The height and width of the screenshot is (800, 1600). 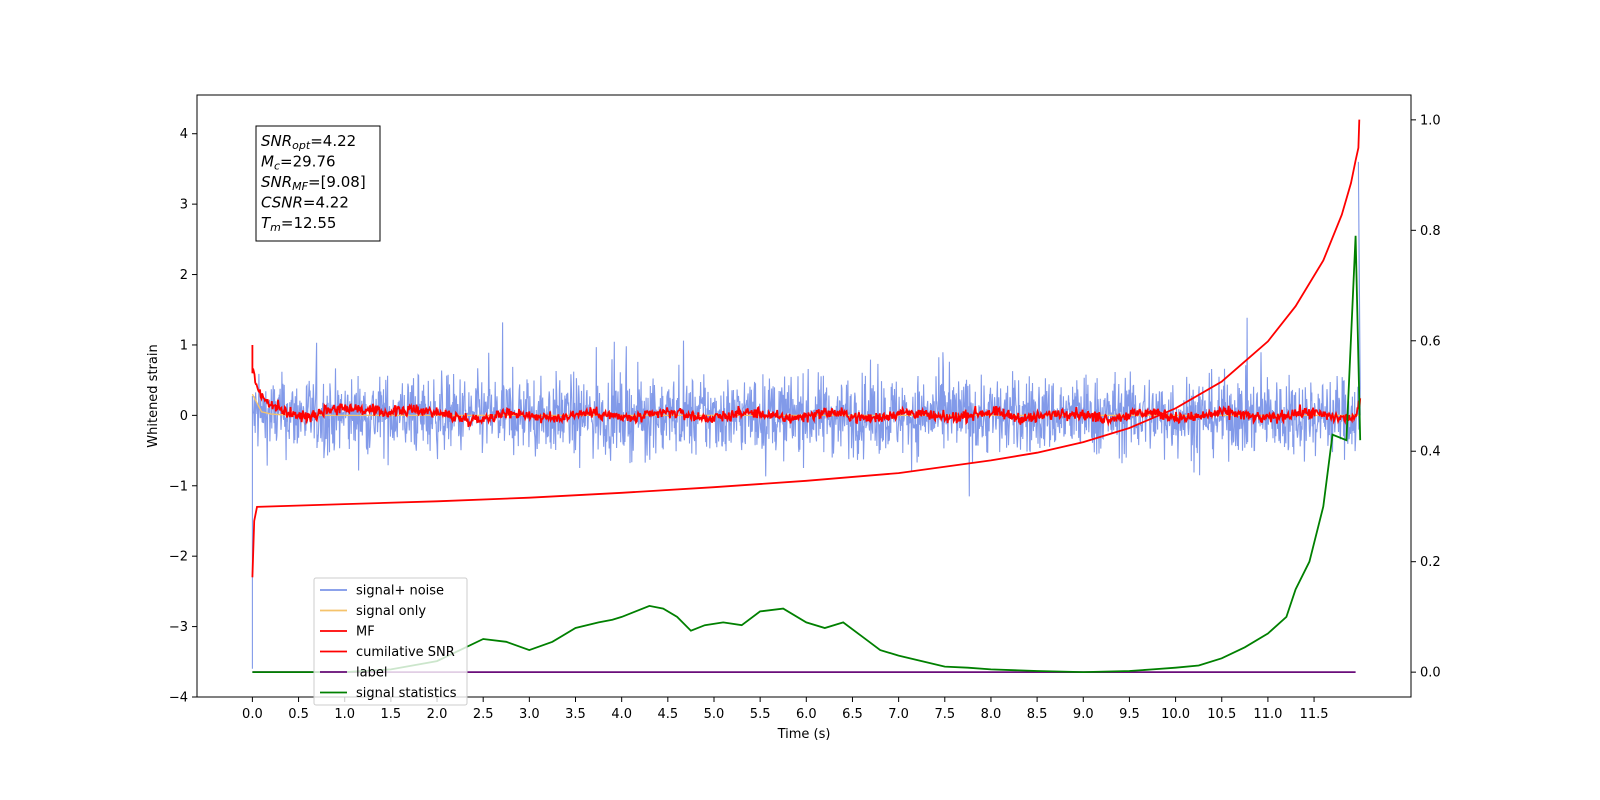 I want to click on y-left-tick-label: −1, so click(x=178, y=486).